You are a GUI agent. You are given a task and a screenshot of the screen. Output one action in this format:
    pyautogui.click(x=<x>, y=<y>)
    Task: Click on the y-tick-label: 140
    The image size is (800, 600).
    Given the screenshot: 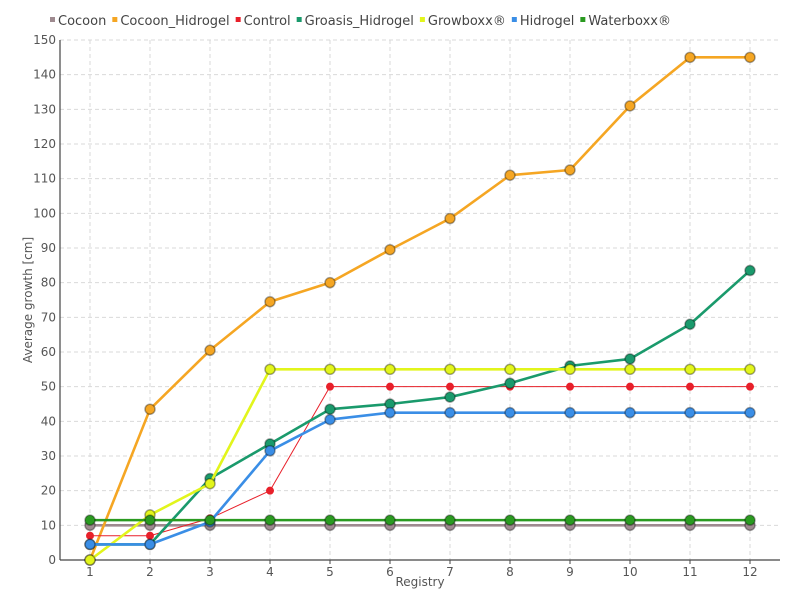 What is the action you would take?
    pyautogui.click(x=44, y=75)
    